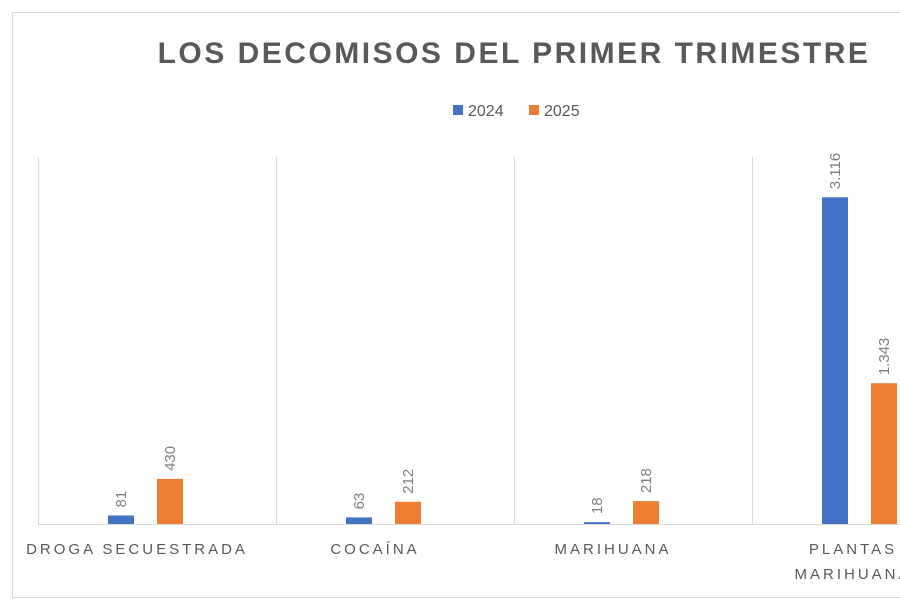  Describe the element at coordinates (374, 549) in the screenshot. I see `category-label: COCAÍNA` at that location.